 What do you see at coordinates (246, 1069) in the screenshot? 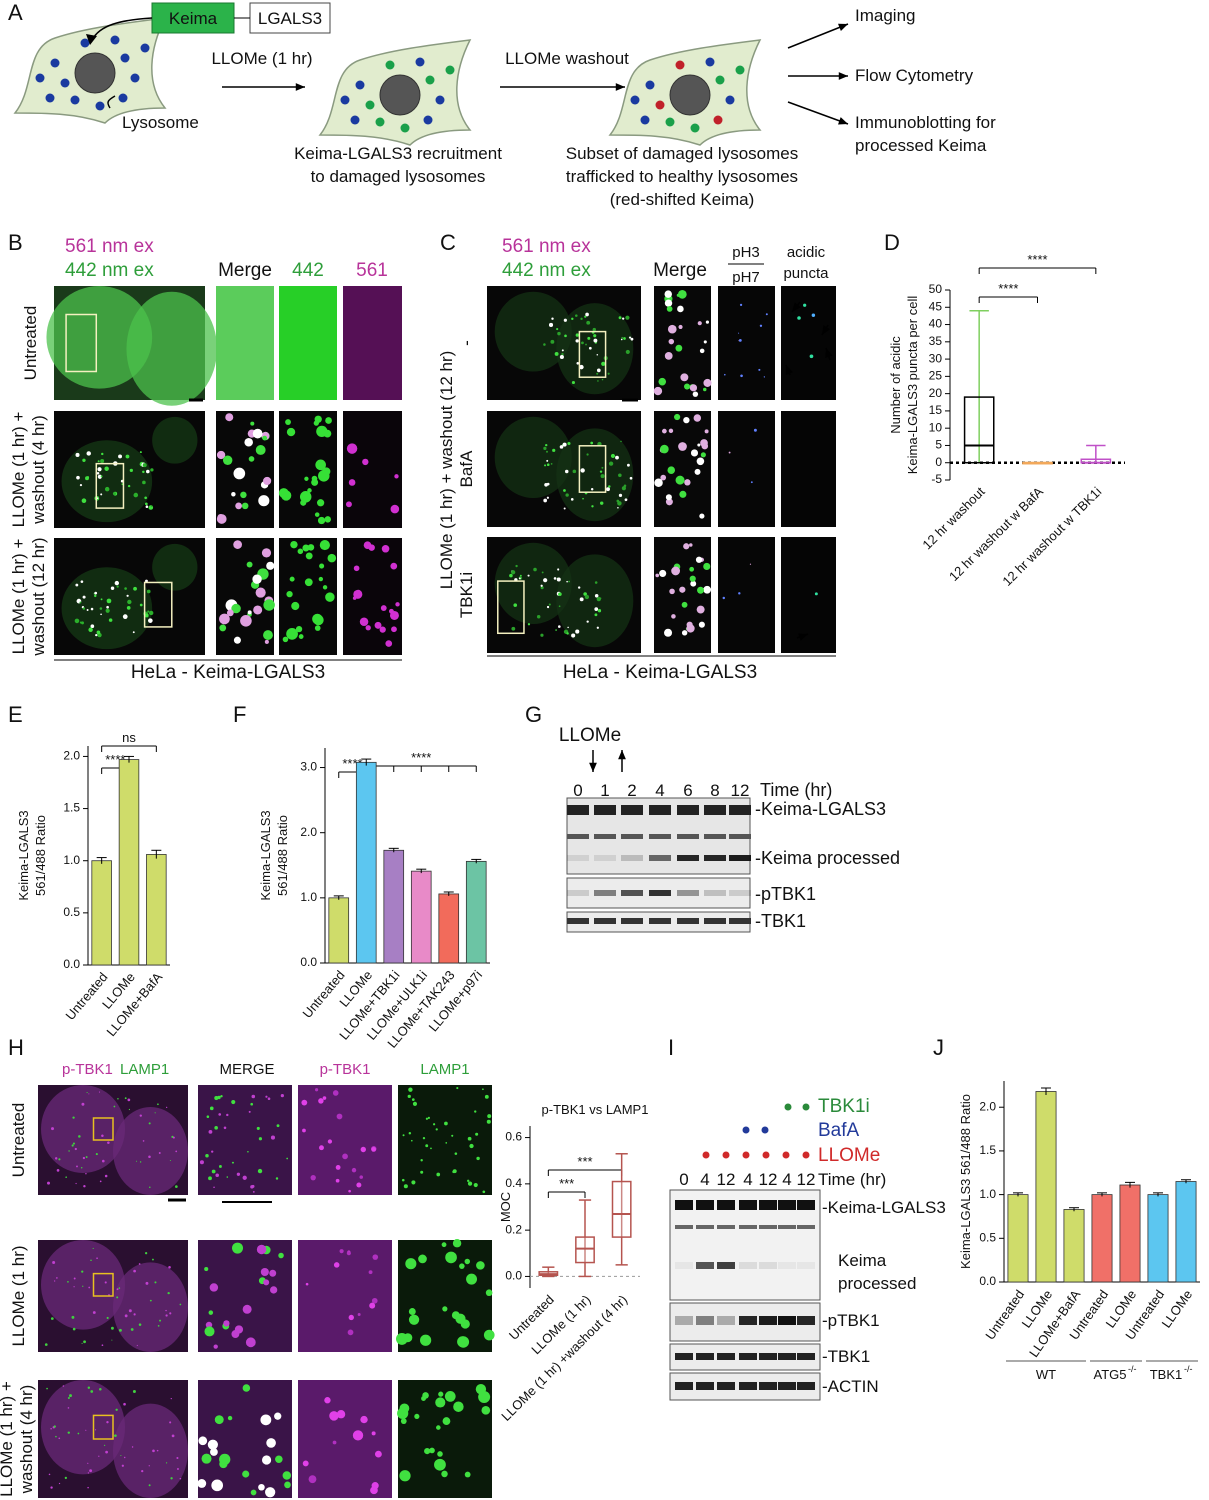
I see `label: MERGE` at bounding box center [246, 1069].